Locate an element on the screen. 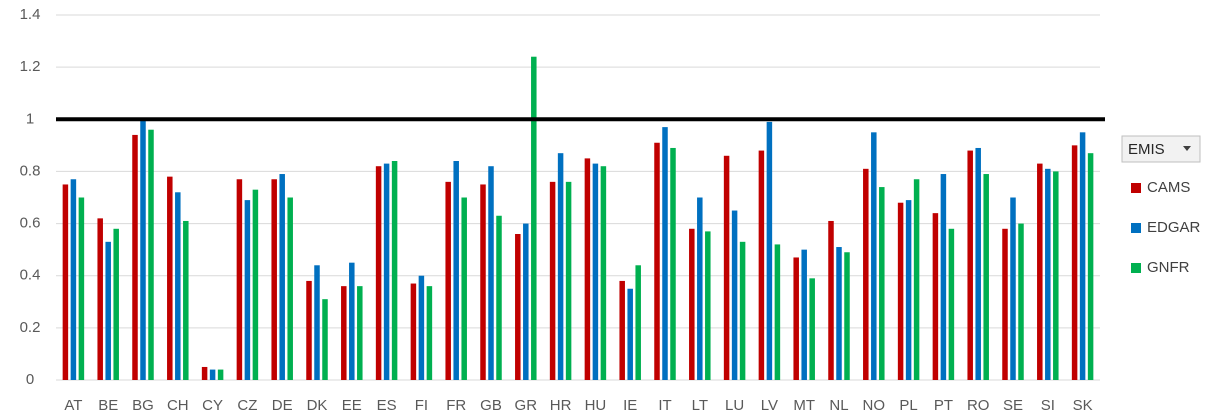  y-tick-label: 0.2 is located at coordinates (30, 327).